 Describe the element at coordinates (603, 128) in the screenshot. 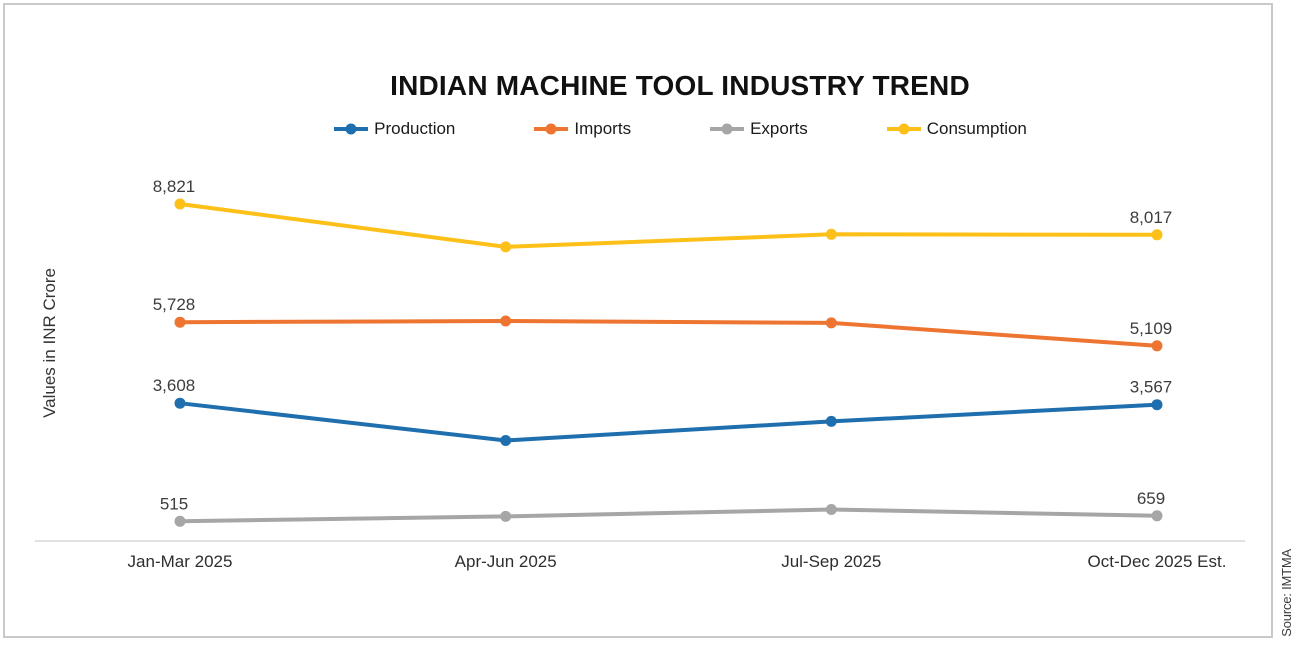

I see `legend-label: Imports` at that location.